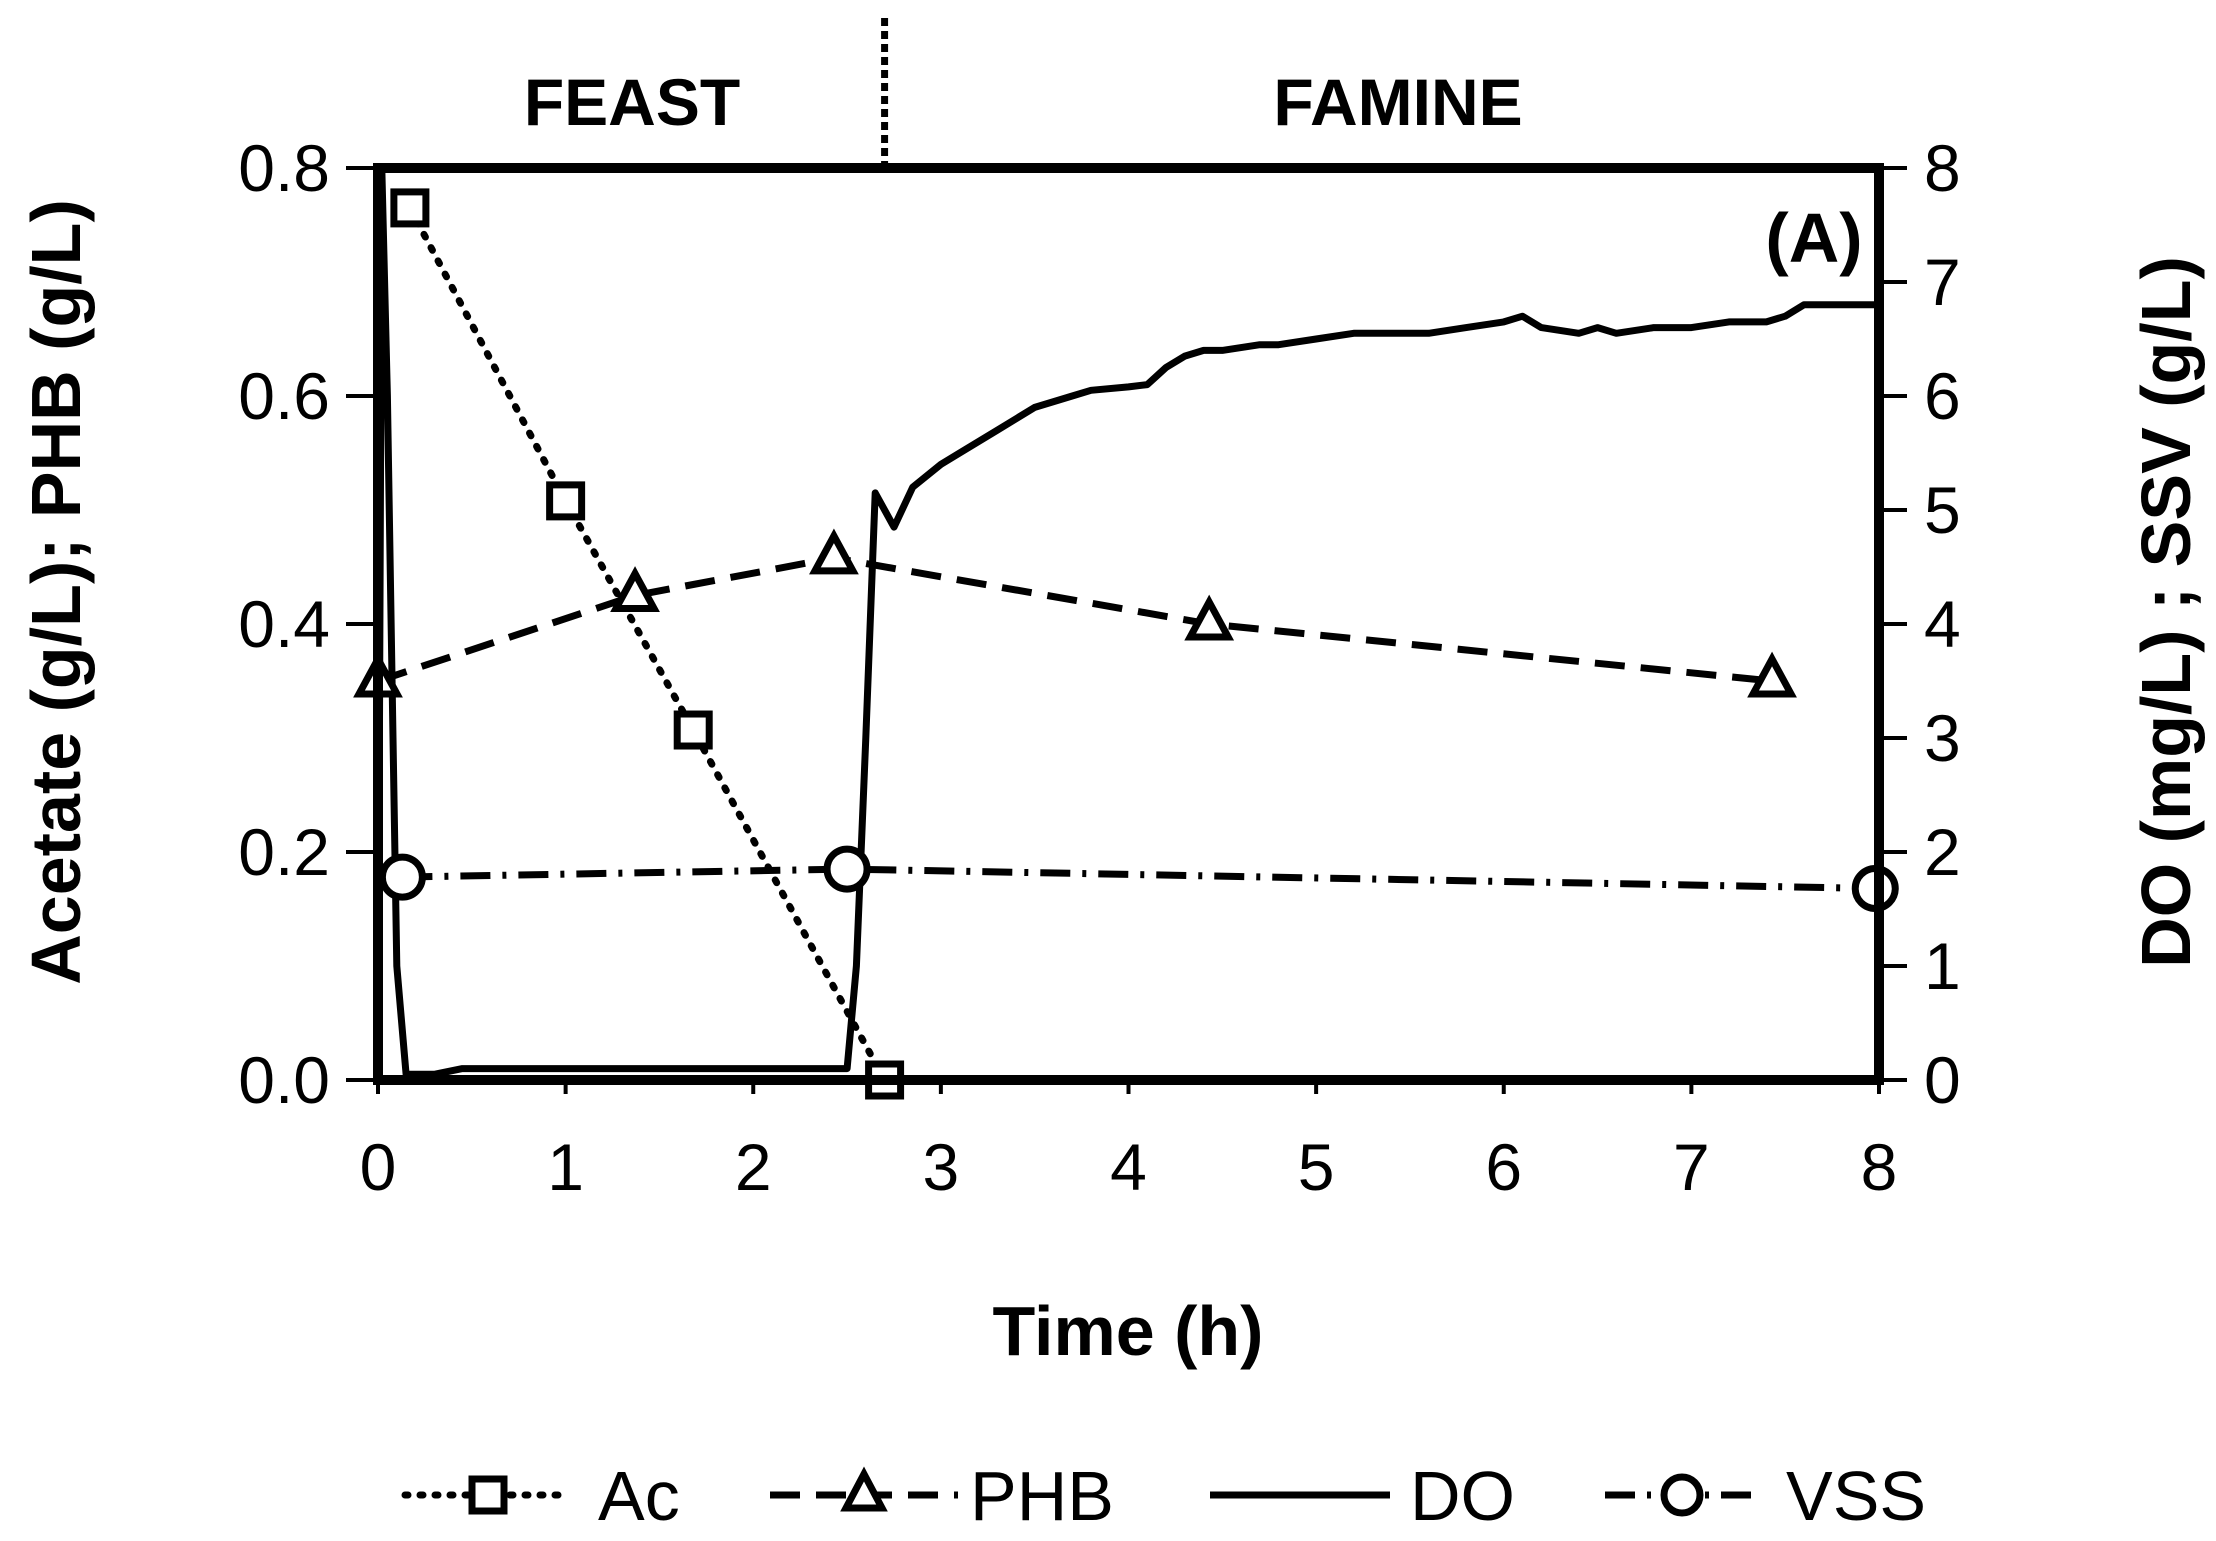 This screenshot has height=1541, width=2216. I want to click on x-tick-label: 6, so click(1503, 1167).